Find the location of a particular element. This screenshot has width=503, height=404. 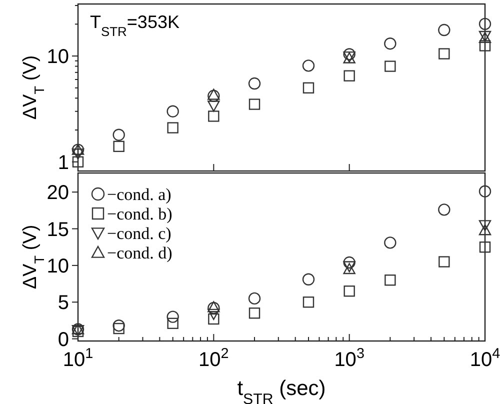

y-tick-label: 1 is located at coordinates (63, 163).